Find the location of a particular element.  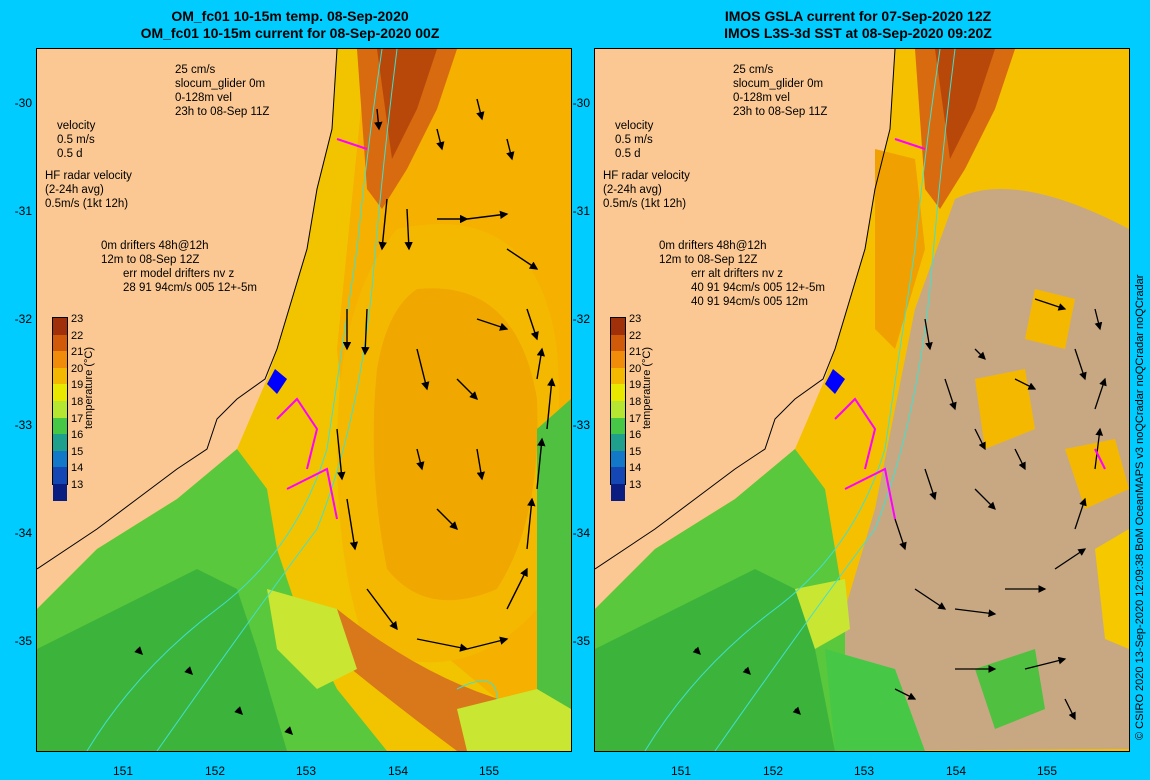

colorbar-label: 20 is located at coordinates (635, 368).